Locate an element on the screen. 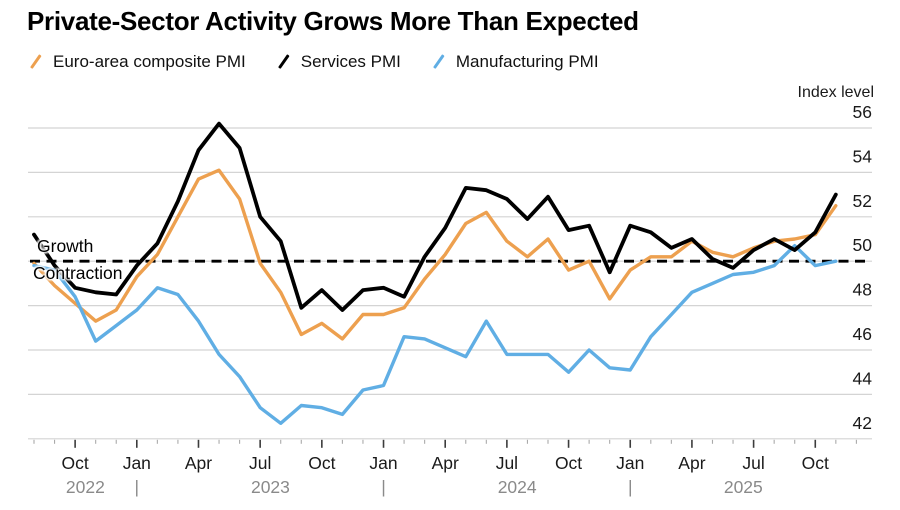 Image resolution: width=900 pixels, height=510 pixels. legend-item-services: Services PMI is located at coordinates (338, 62).